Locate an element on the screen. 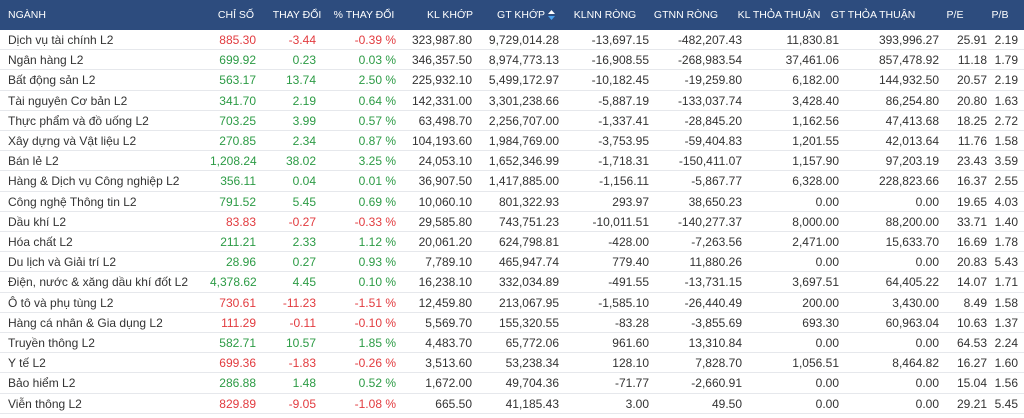  value-cell: 0.93 % is located at coordinates (377, 262).